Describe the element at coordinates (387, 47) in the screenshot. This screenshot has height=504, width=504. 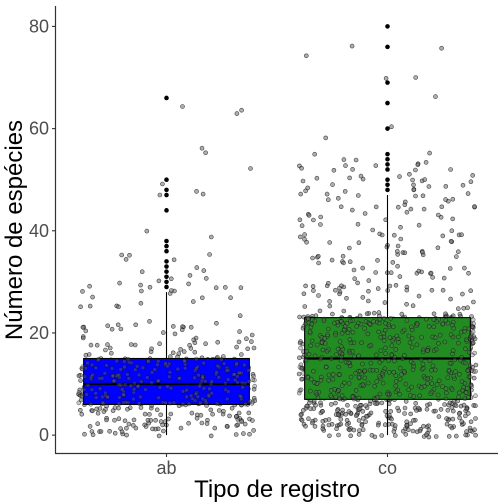
I see `outlier-point` at that location.